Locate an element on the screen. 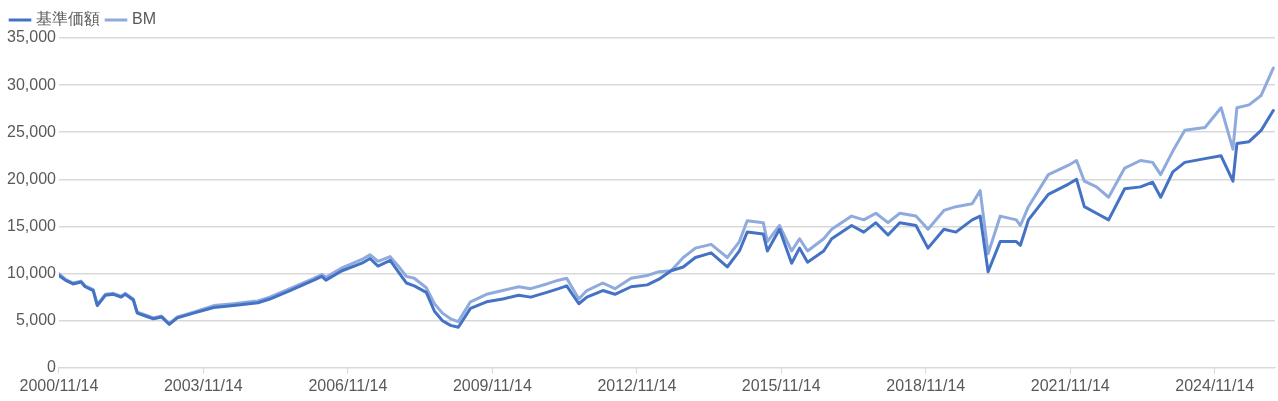 This screenshot has height=401, width=1278. y-tick-label: 35,000 is located at coordinates (32, 37).